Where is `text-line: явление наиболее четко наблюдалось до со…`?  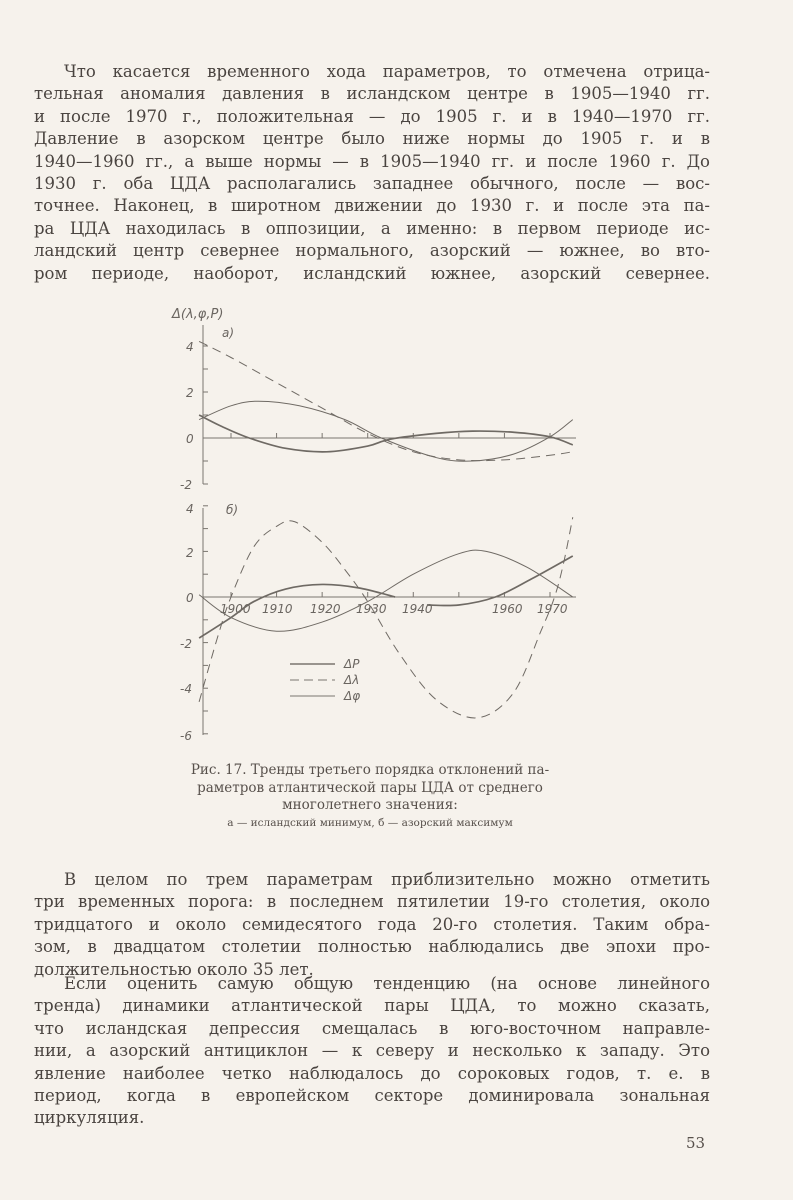
text-line: явление наиболее четко наблюдалось до со… is located at coordinates (372, 1073).